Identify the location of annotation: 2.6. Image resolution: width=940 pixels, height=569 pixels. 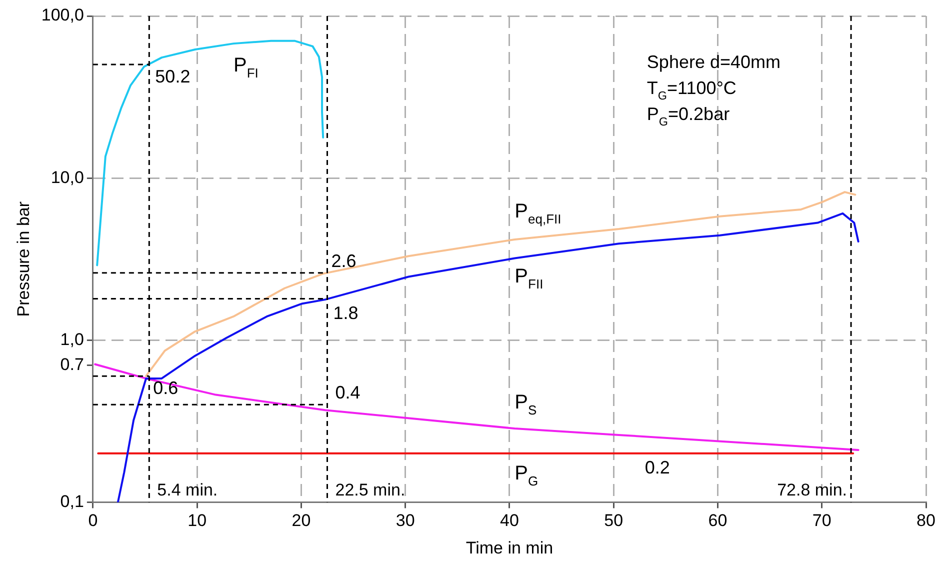
(343, 260).